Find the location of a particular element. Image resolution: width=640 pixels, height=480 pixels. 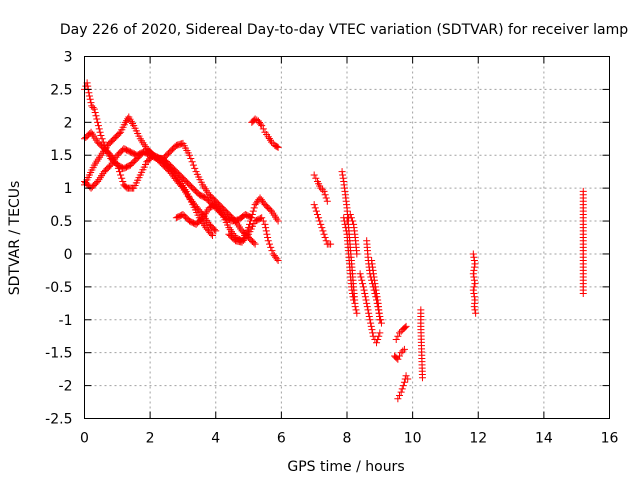

y-tick-label: 2 is located at coordinates (68, 123).